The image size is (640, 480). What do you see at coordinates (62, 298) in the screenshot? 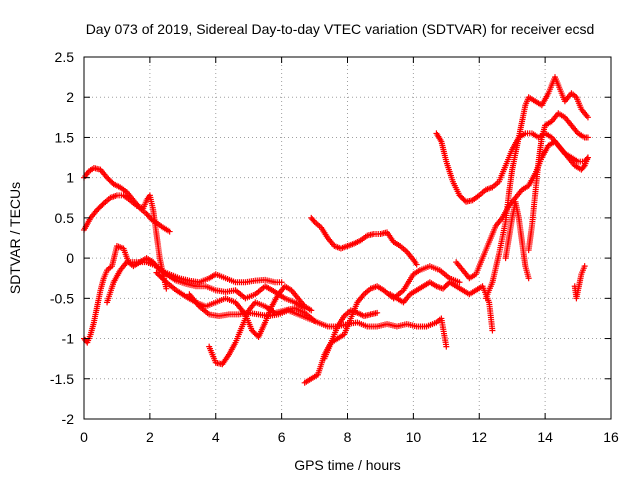
I see `y-tick-label: -0.5` at bounding box center [62, 298].